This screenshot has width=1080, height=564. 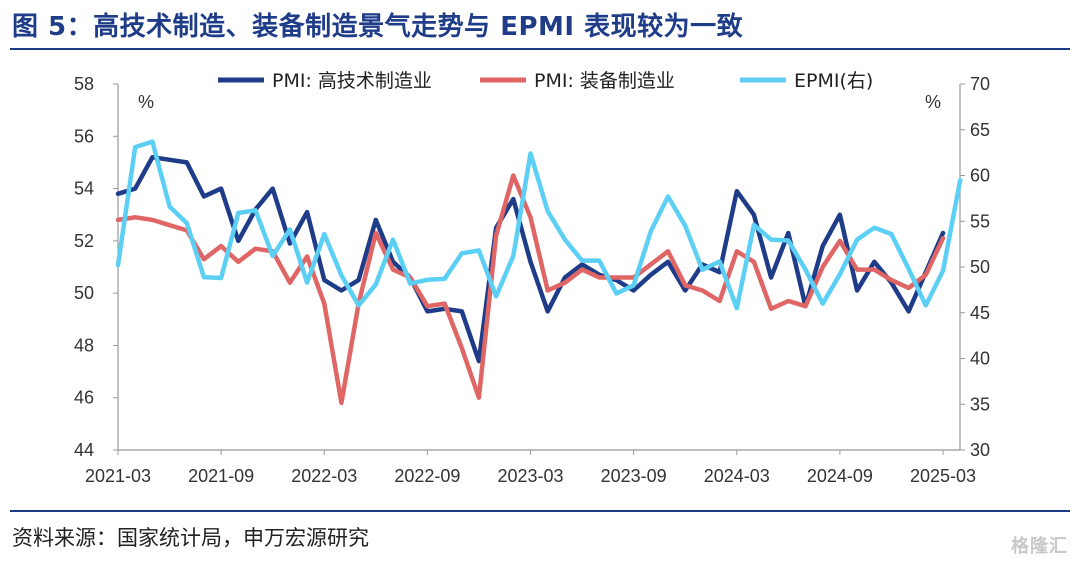 I want to click on right-axis-tick-label: 55, so click(x=980, y=221).